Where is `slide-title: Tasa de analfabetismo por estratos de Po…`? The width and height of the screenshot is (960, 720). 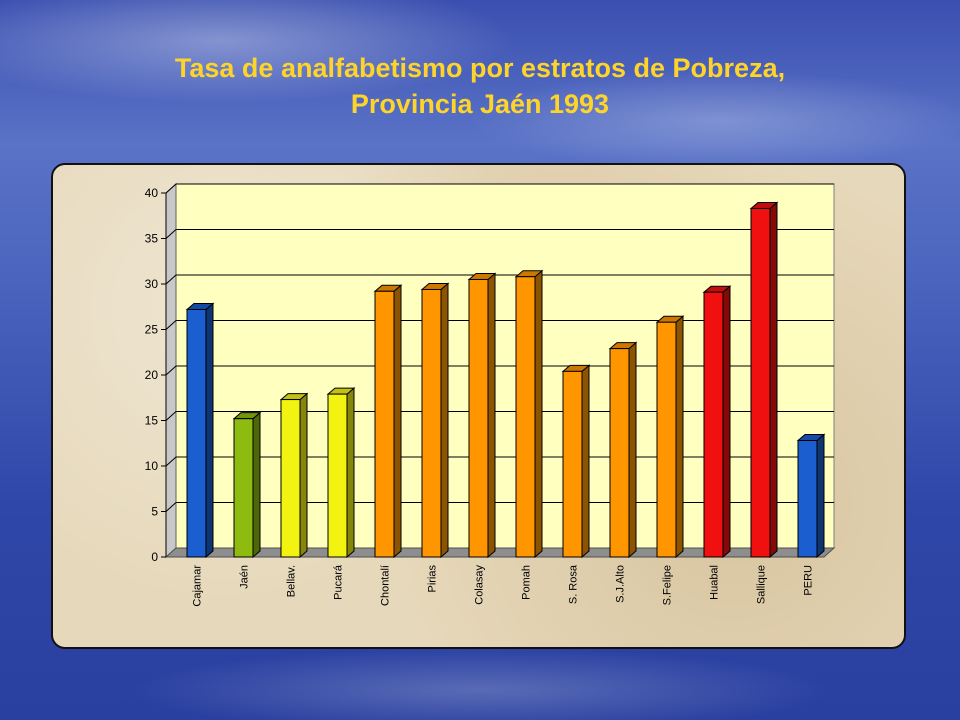 slide-title: Tasa de analfabetismo por estratos de Po… is located at coordinates (480, 86).